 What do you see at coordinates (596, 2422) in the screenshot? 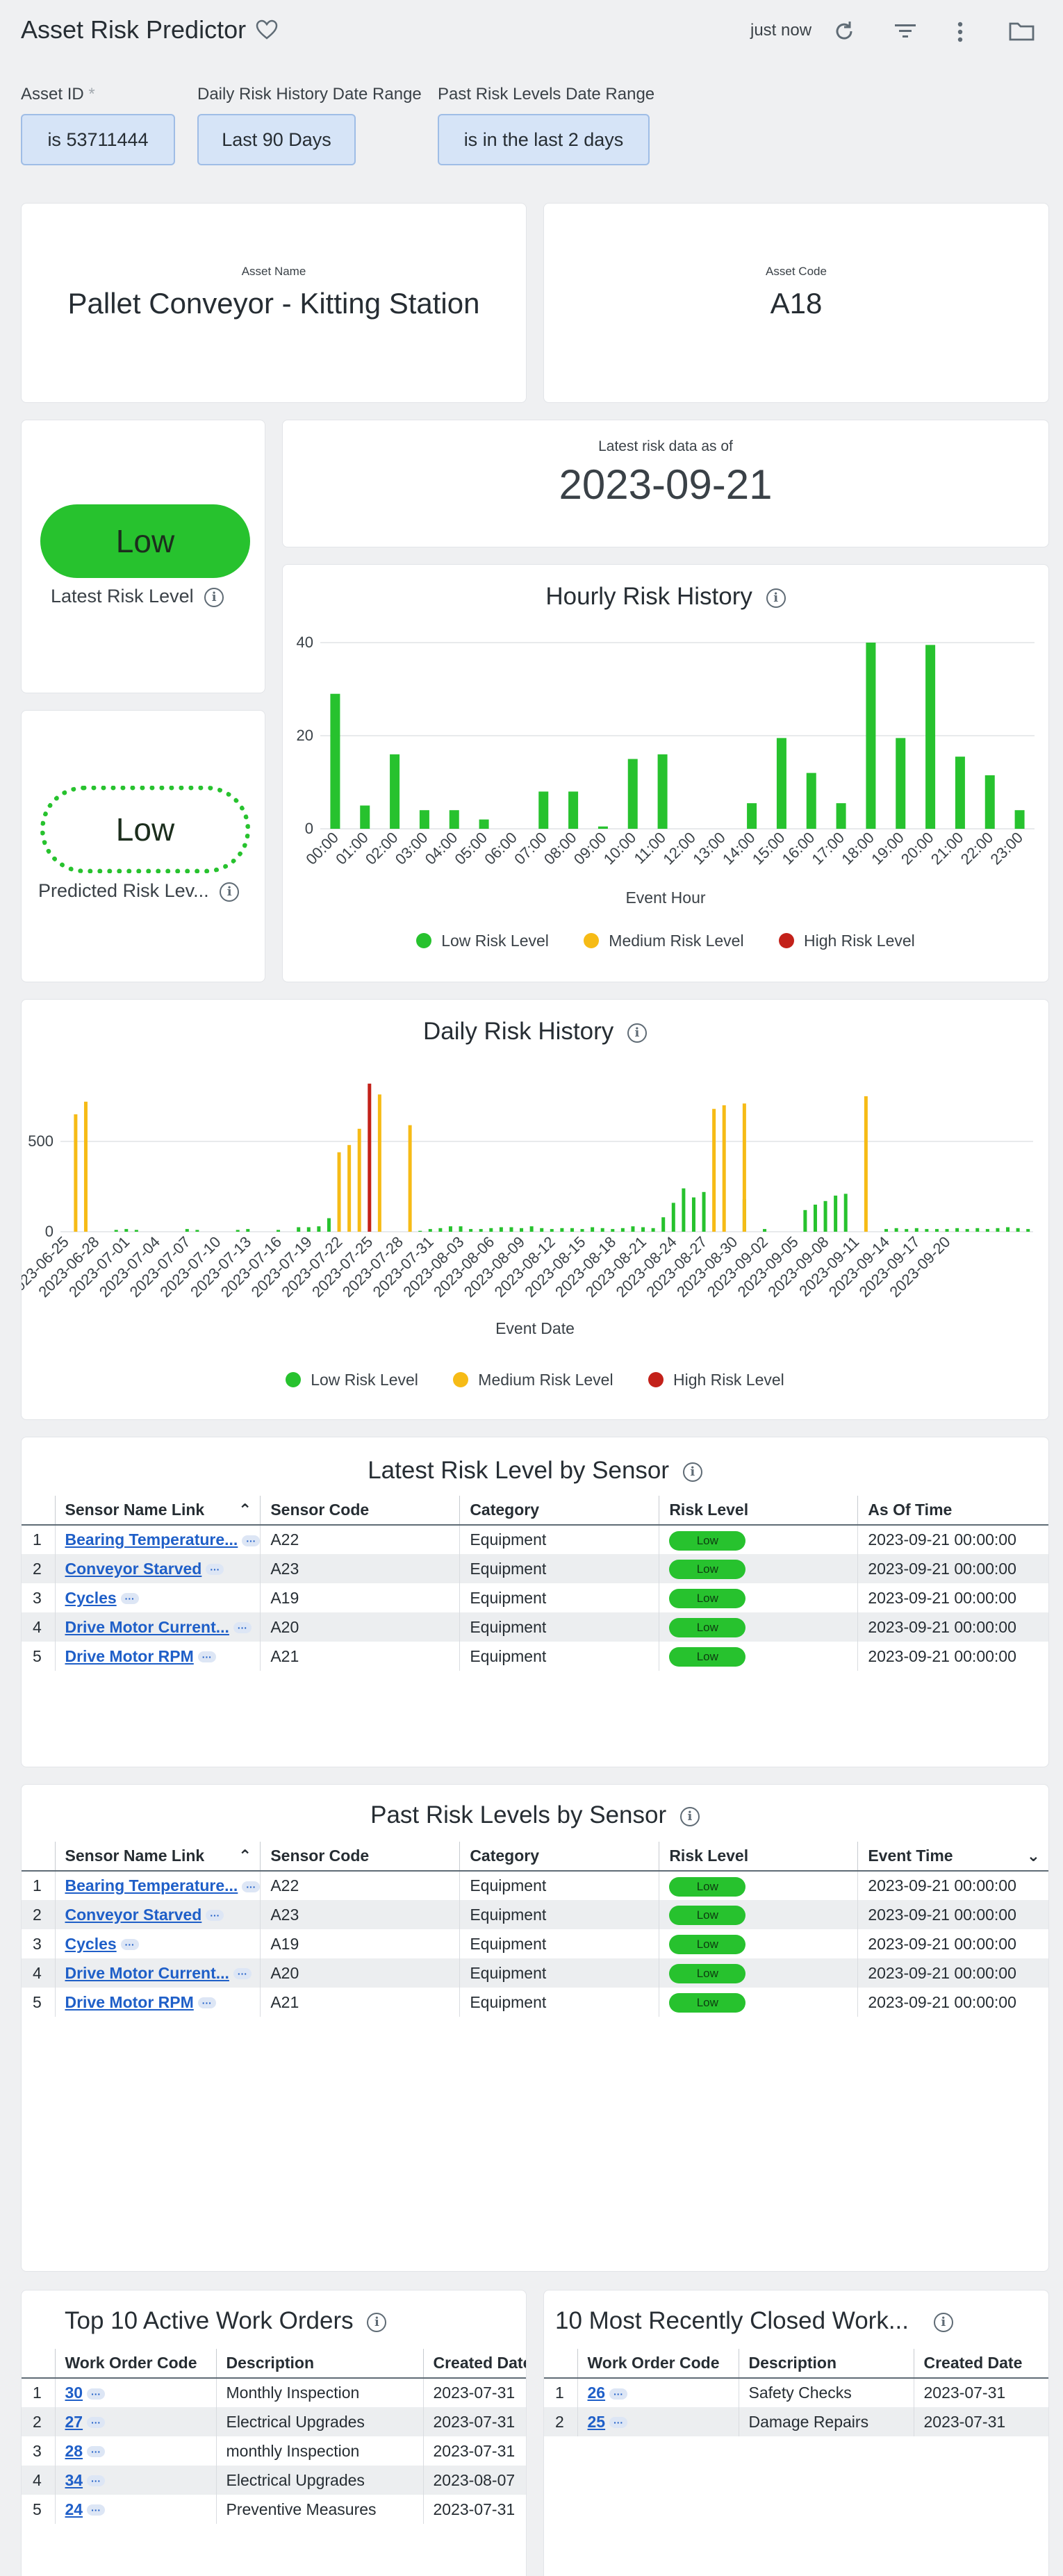
I see `work-order-link: 25` at bounding box center [596, 2422].